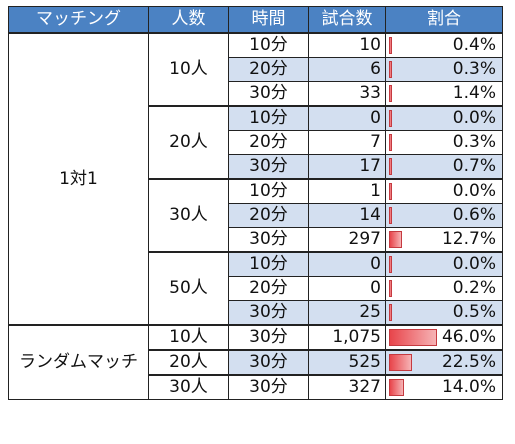 Image resolution: width=515 pixels, height=444 pixels. Describe the element at coordinates (468, 387) in the screenshot. I see `ratio-value: 14.0%` at that location.